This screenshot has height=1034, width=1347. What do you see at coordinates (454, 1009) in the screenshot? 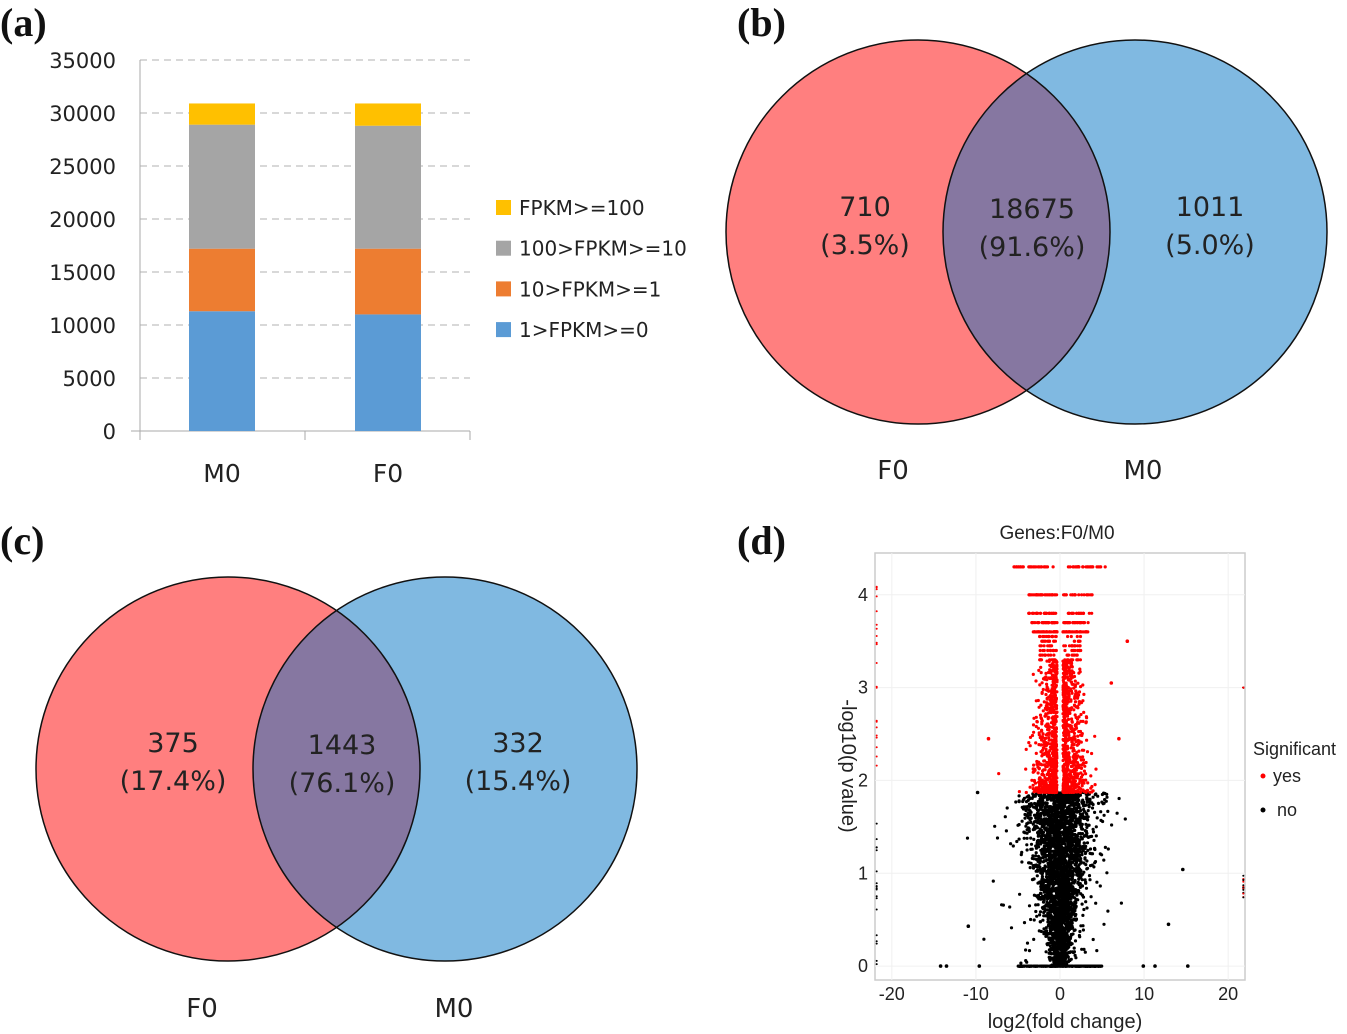
I see `venn-set-label: M0` at bounding box center [454, 1009].